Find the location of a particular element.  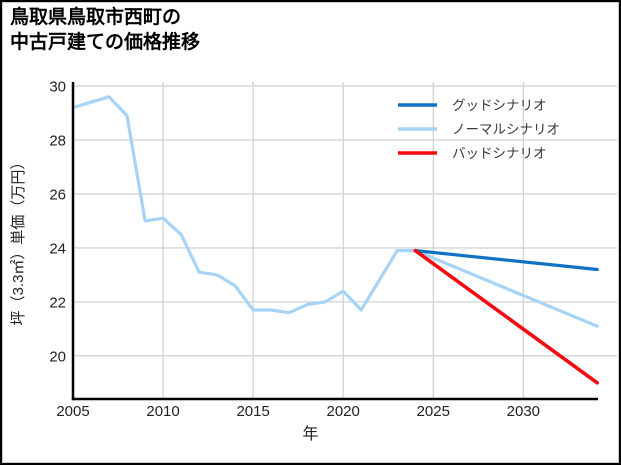

series-line-good-scenario is located at coordinates (506, 260).